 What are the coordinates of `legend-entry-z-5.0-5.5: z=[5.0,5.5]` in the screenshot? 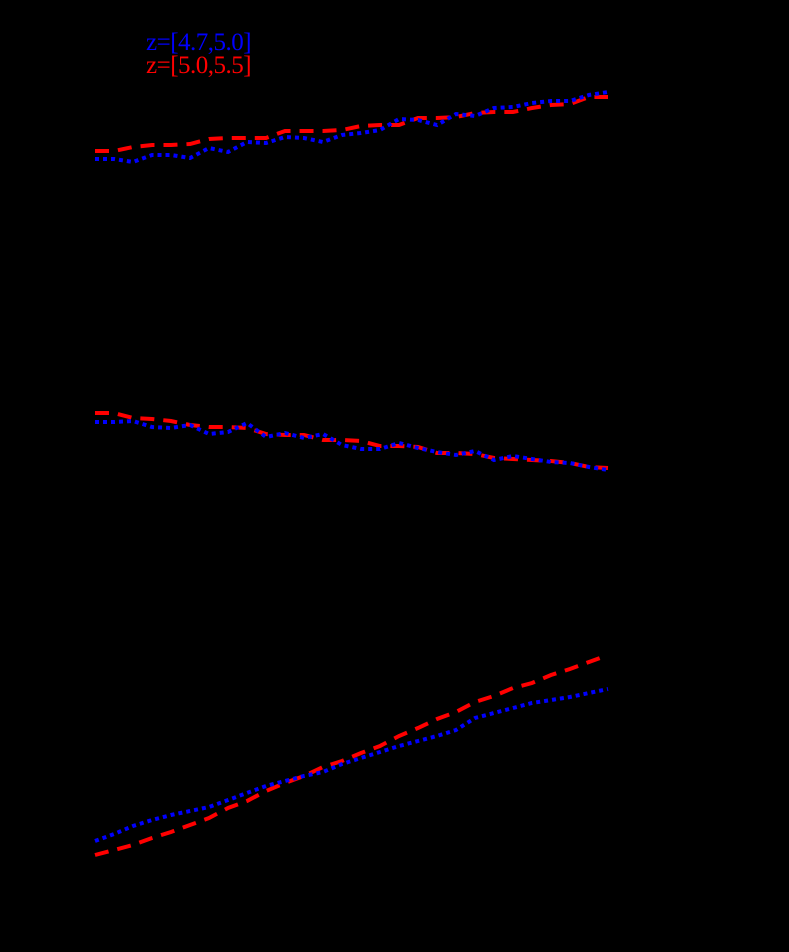 It's located at (199, 65).